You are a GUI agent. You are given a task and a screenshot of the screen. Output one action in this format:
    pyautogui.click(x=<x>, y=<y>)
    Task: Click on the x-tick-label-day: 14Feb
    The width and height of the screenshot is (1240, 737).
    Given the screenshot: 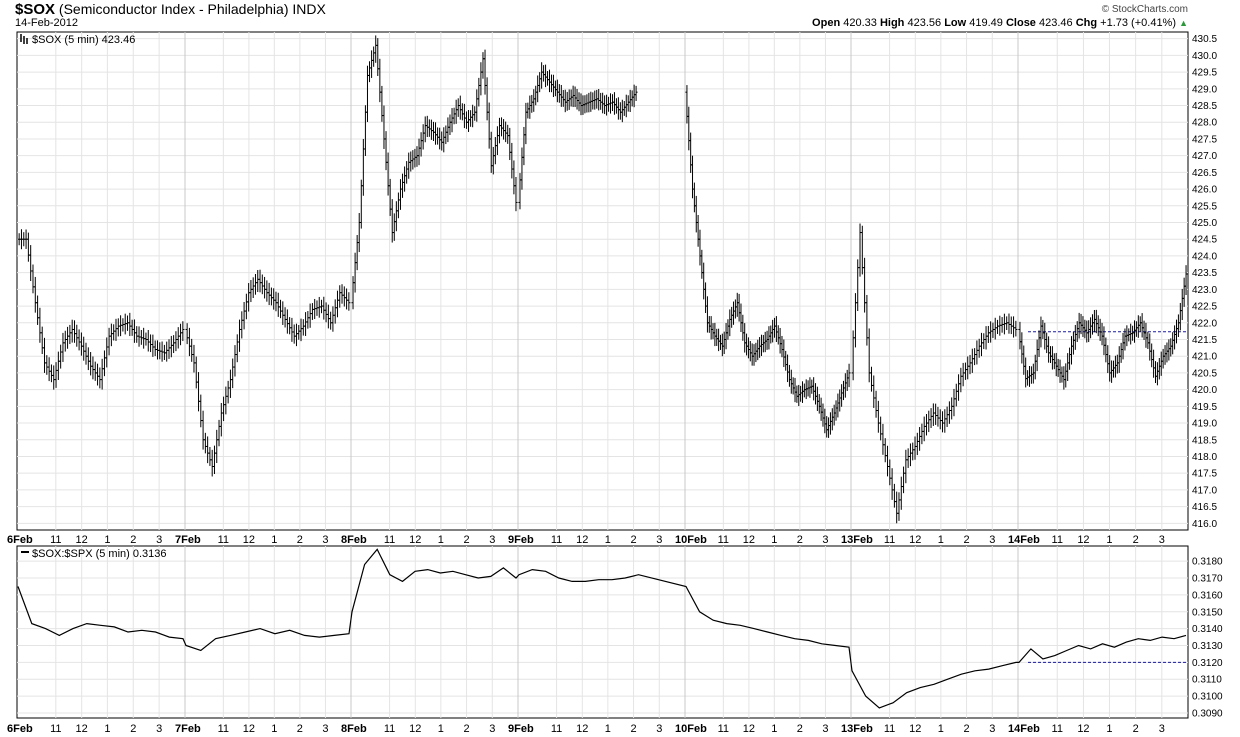 What is the action you would take?
    pyautogui.click(x=1024, y=540)
    